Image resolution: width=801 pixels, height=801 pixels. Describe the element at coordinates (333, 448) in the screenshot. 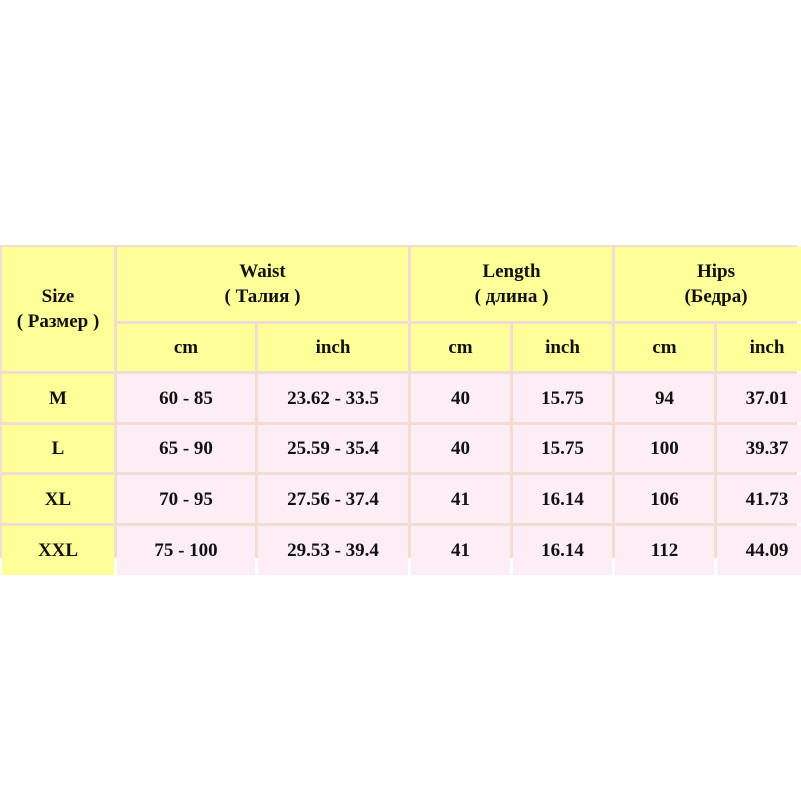

I see `table-cell: 25.59 - 35.4` at that location.